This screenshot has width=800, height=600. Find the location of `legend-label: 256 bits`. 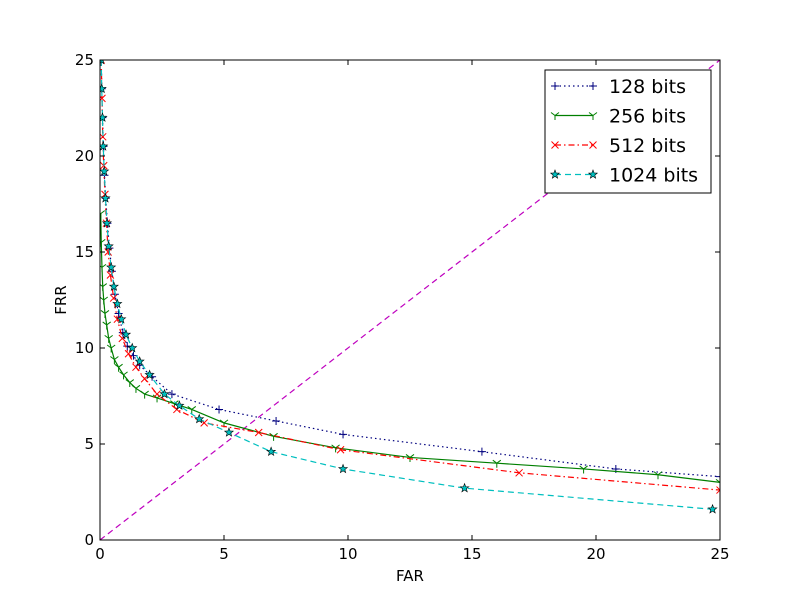

legend-label: 256 bits is located at coordinates (647, 117).